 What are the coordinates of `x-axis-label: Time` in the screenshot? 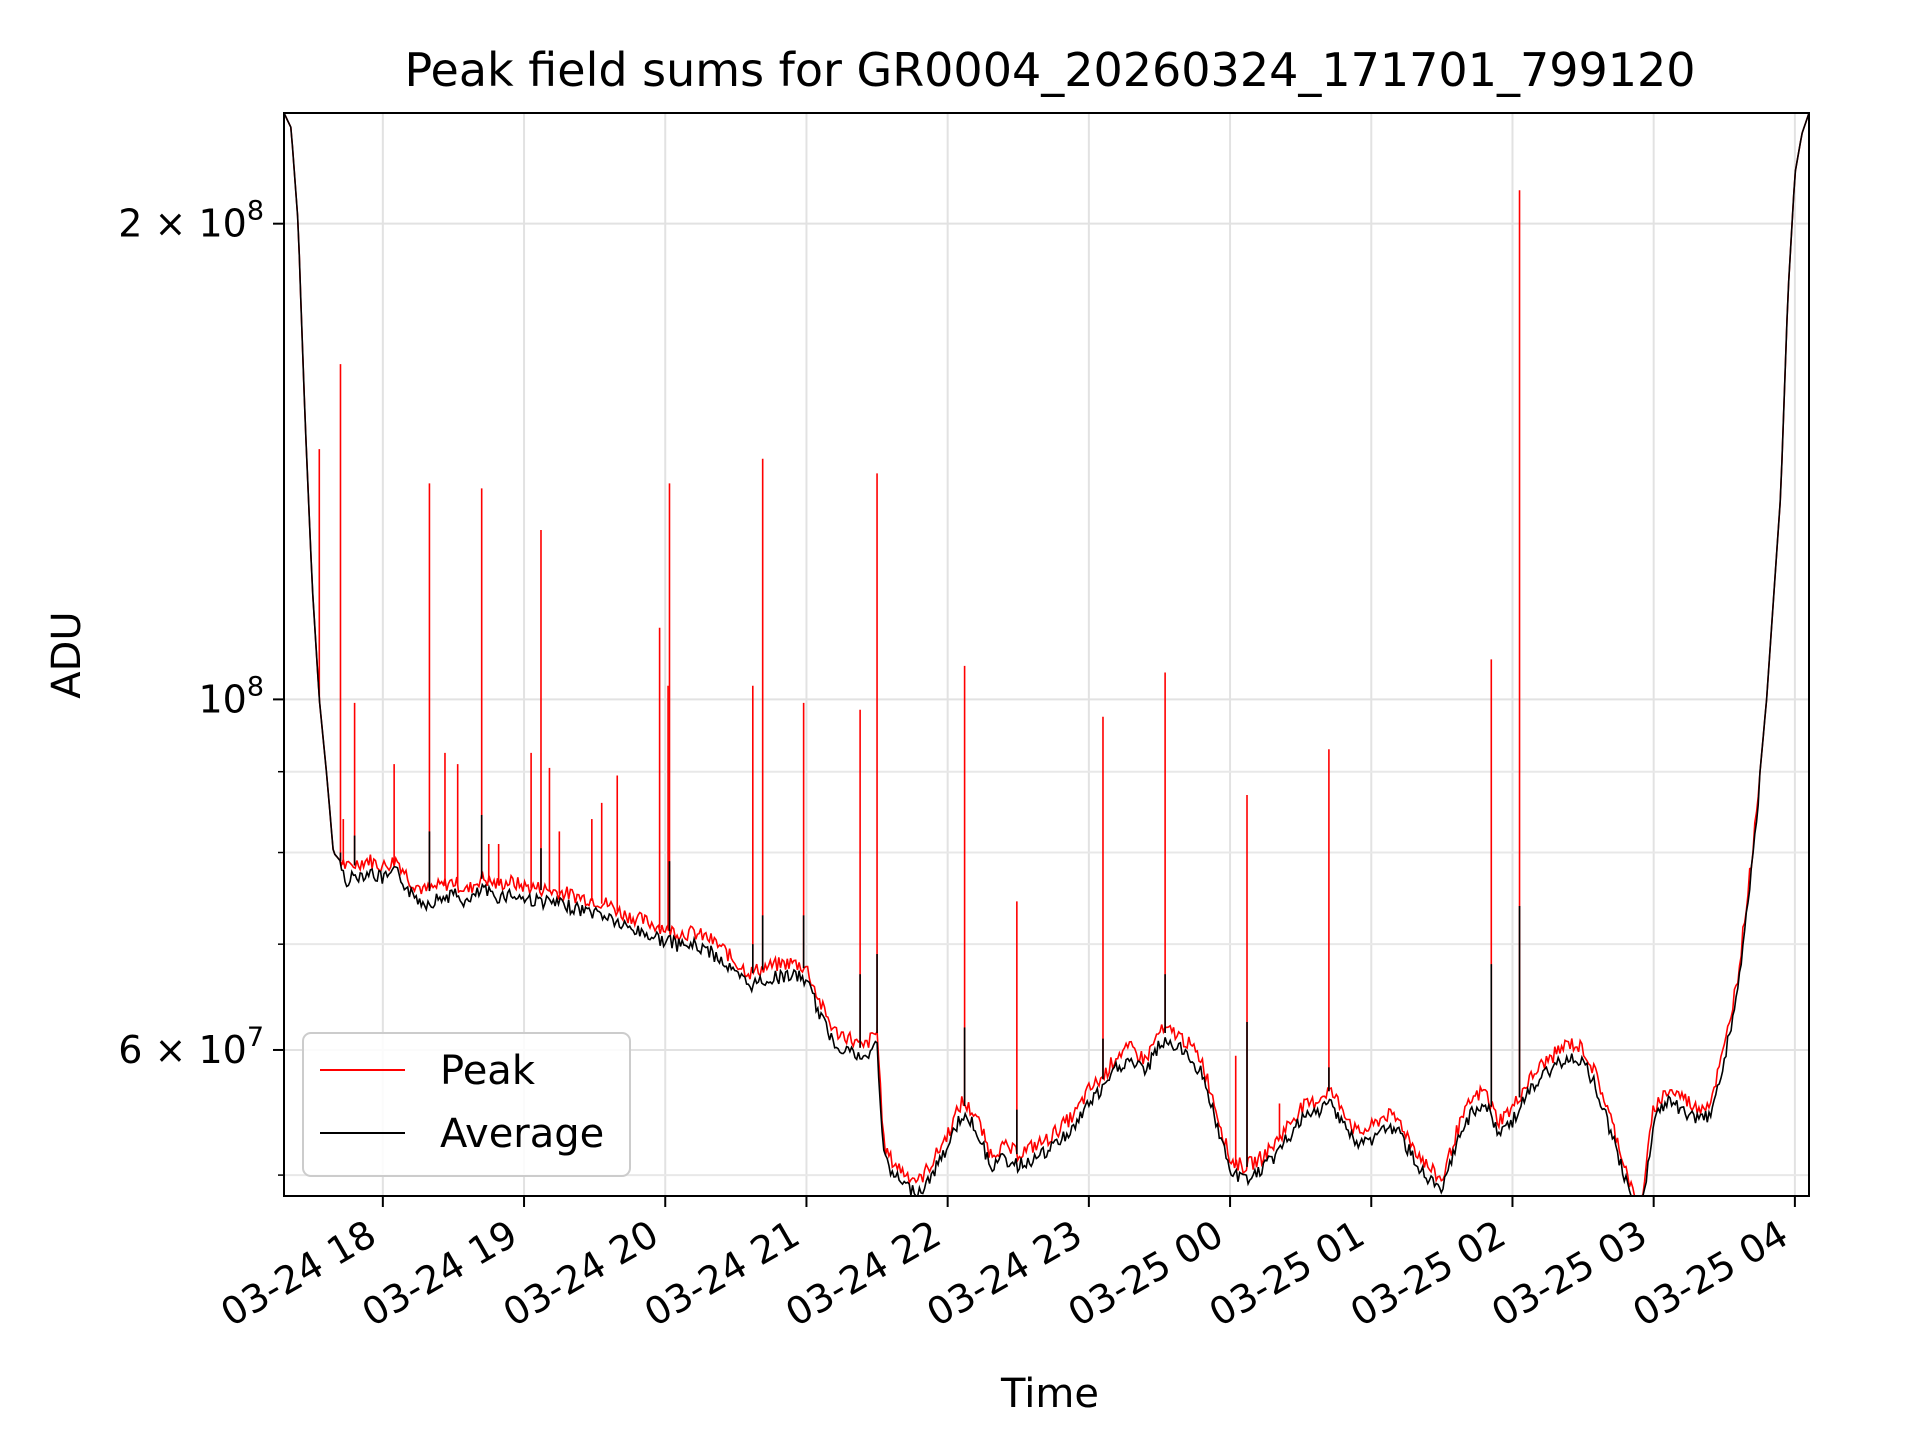 It's located at (1049, 1394).